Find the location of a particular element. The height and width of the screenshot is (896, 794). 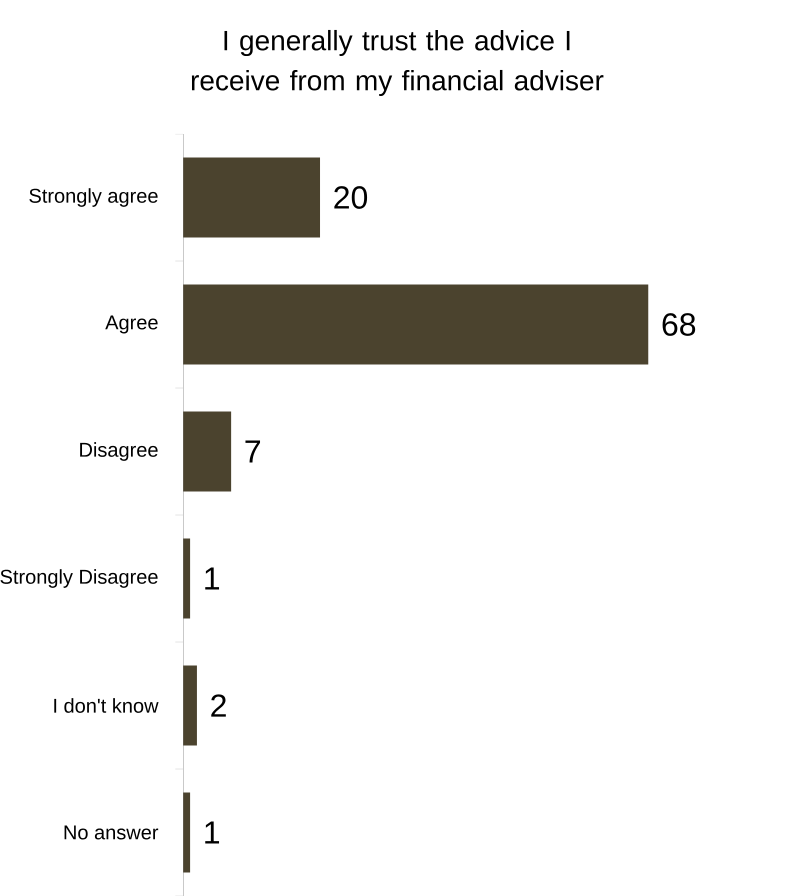

data-label: 68 is located at coordinates (679, 324).